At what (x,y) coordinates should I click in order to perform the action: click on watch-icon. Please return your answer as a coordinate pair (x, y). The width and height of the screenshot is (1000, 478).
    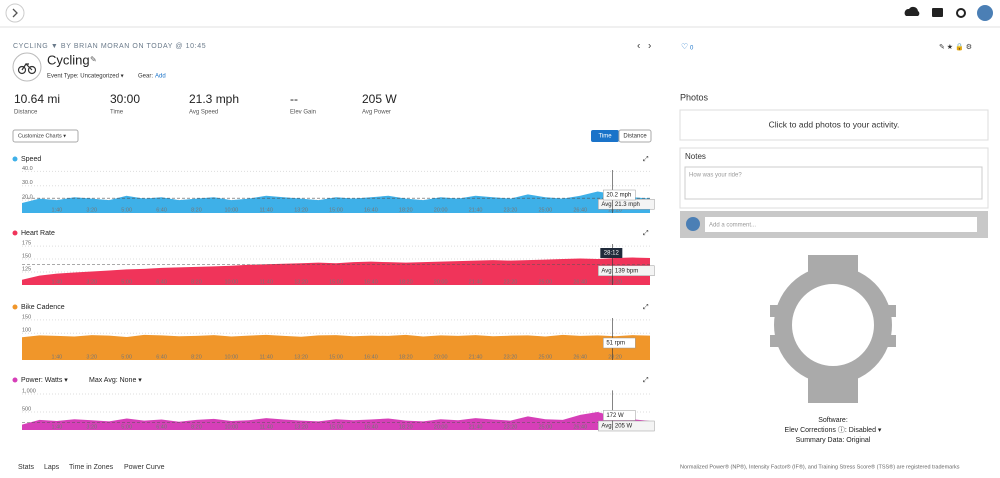
    Looking at the image, I should click on (961, 13).